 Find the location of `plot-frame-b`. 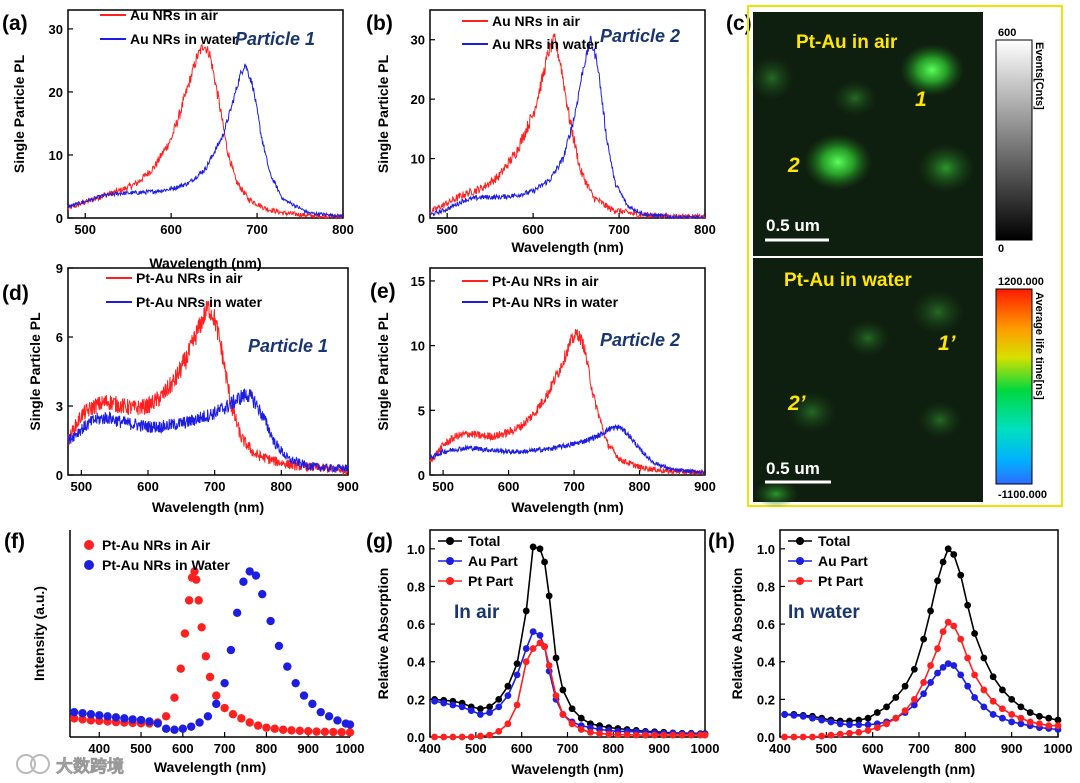

plot-frame-b is located at coordinates (567, 114).